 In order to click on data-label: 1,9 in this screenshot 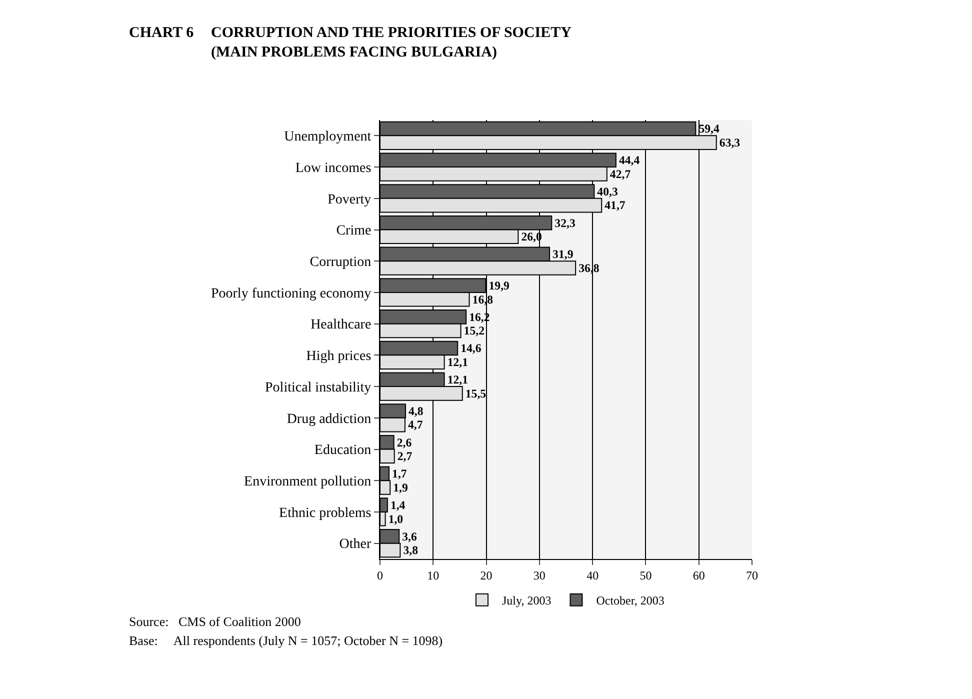, I will do `click(400, 487)`.